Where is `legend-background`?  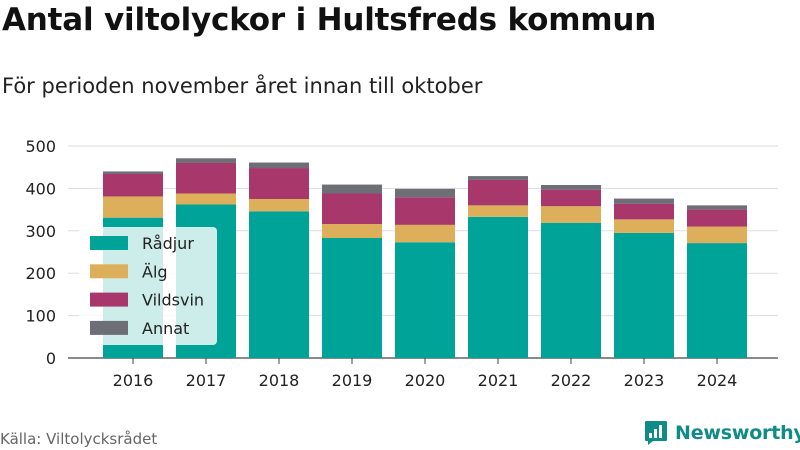 legend-background is located at coordinates (148, 286).